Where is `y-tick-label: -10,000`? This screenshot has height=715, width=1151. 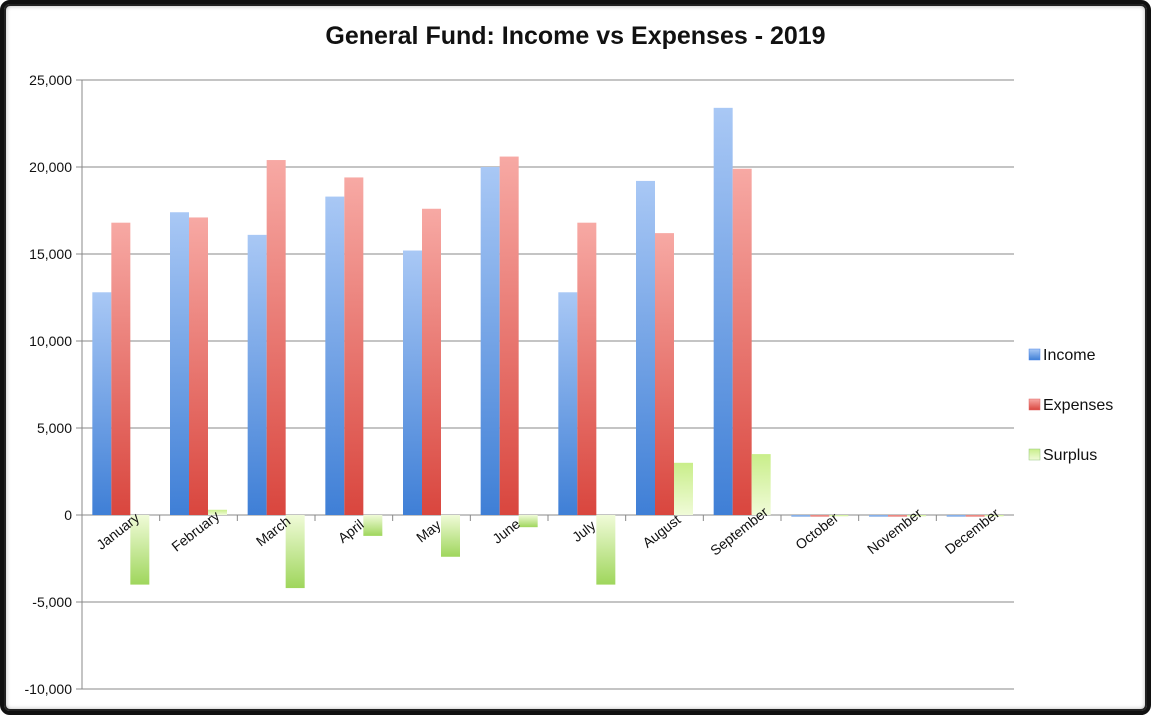
y-tick-label: -10,000 is located at coordinates (49, 689).